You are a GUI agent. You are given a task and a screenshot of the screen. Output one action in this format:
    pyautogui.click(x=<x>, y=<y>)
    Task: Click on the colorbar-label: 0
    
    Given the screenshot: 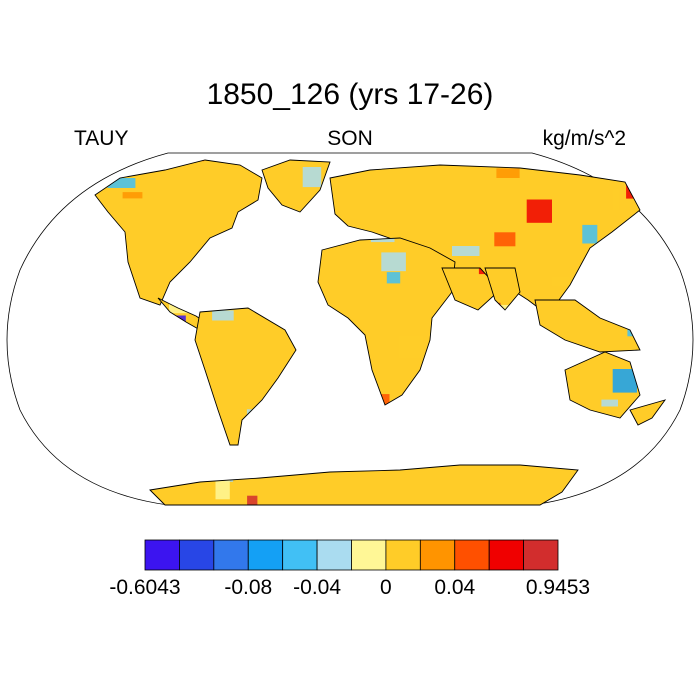 What is the action you would take?
    pyautogui.click(x=386, y=587)
    